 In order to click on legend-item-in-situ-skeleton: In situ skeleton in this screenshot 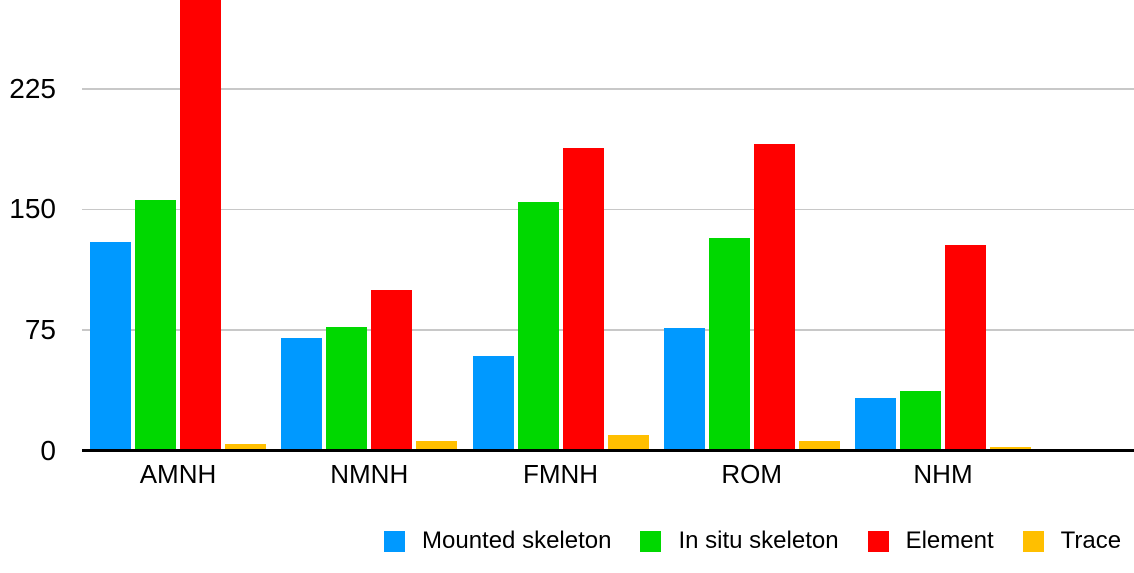, I will do `click(739, 540)`.